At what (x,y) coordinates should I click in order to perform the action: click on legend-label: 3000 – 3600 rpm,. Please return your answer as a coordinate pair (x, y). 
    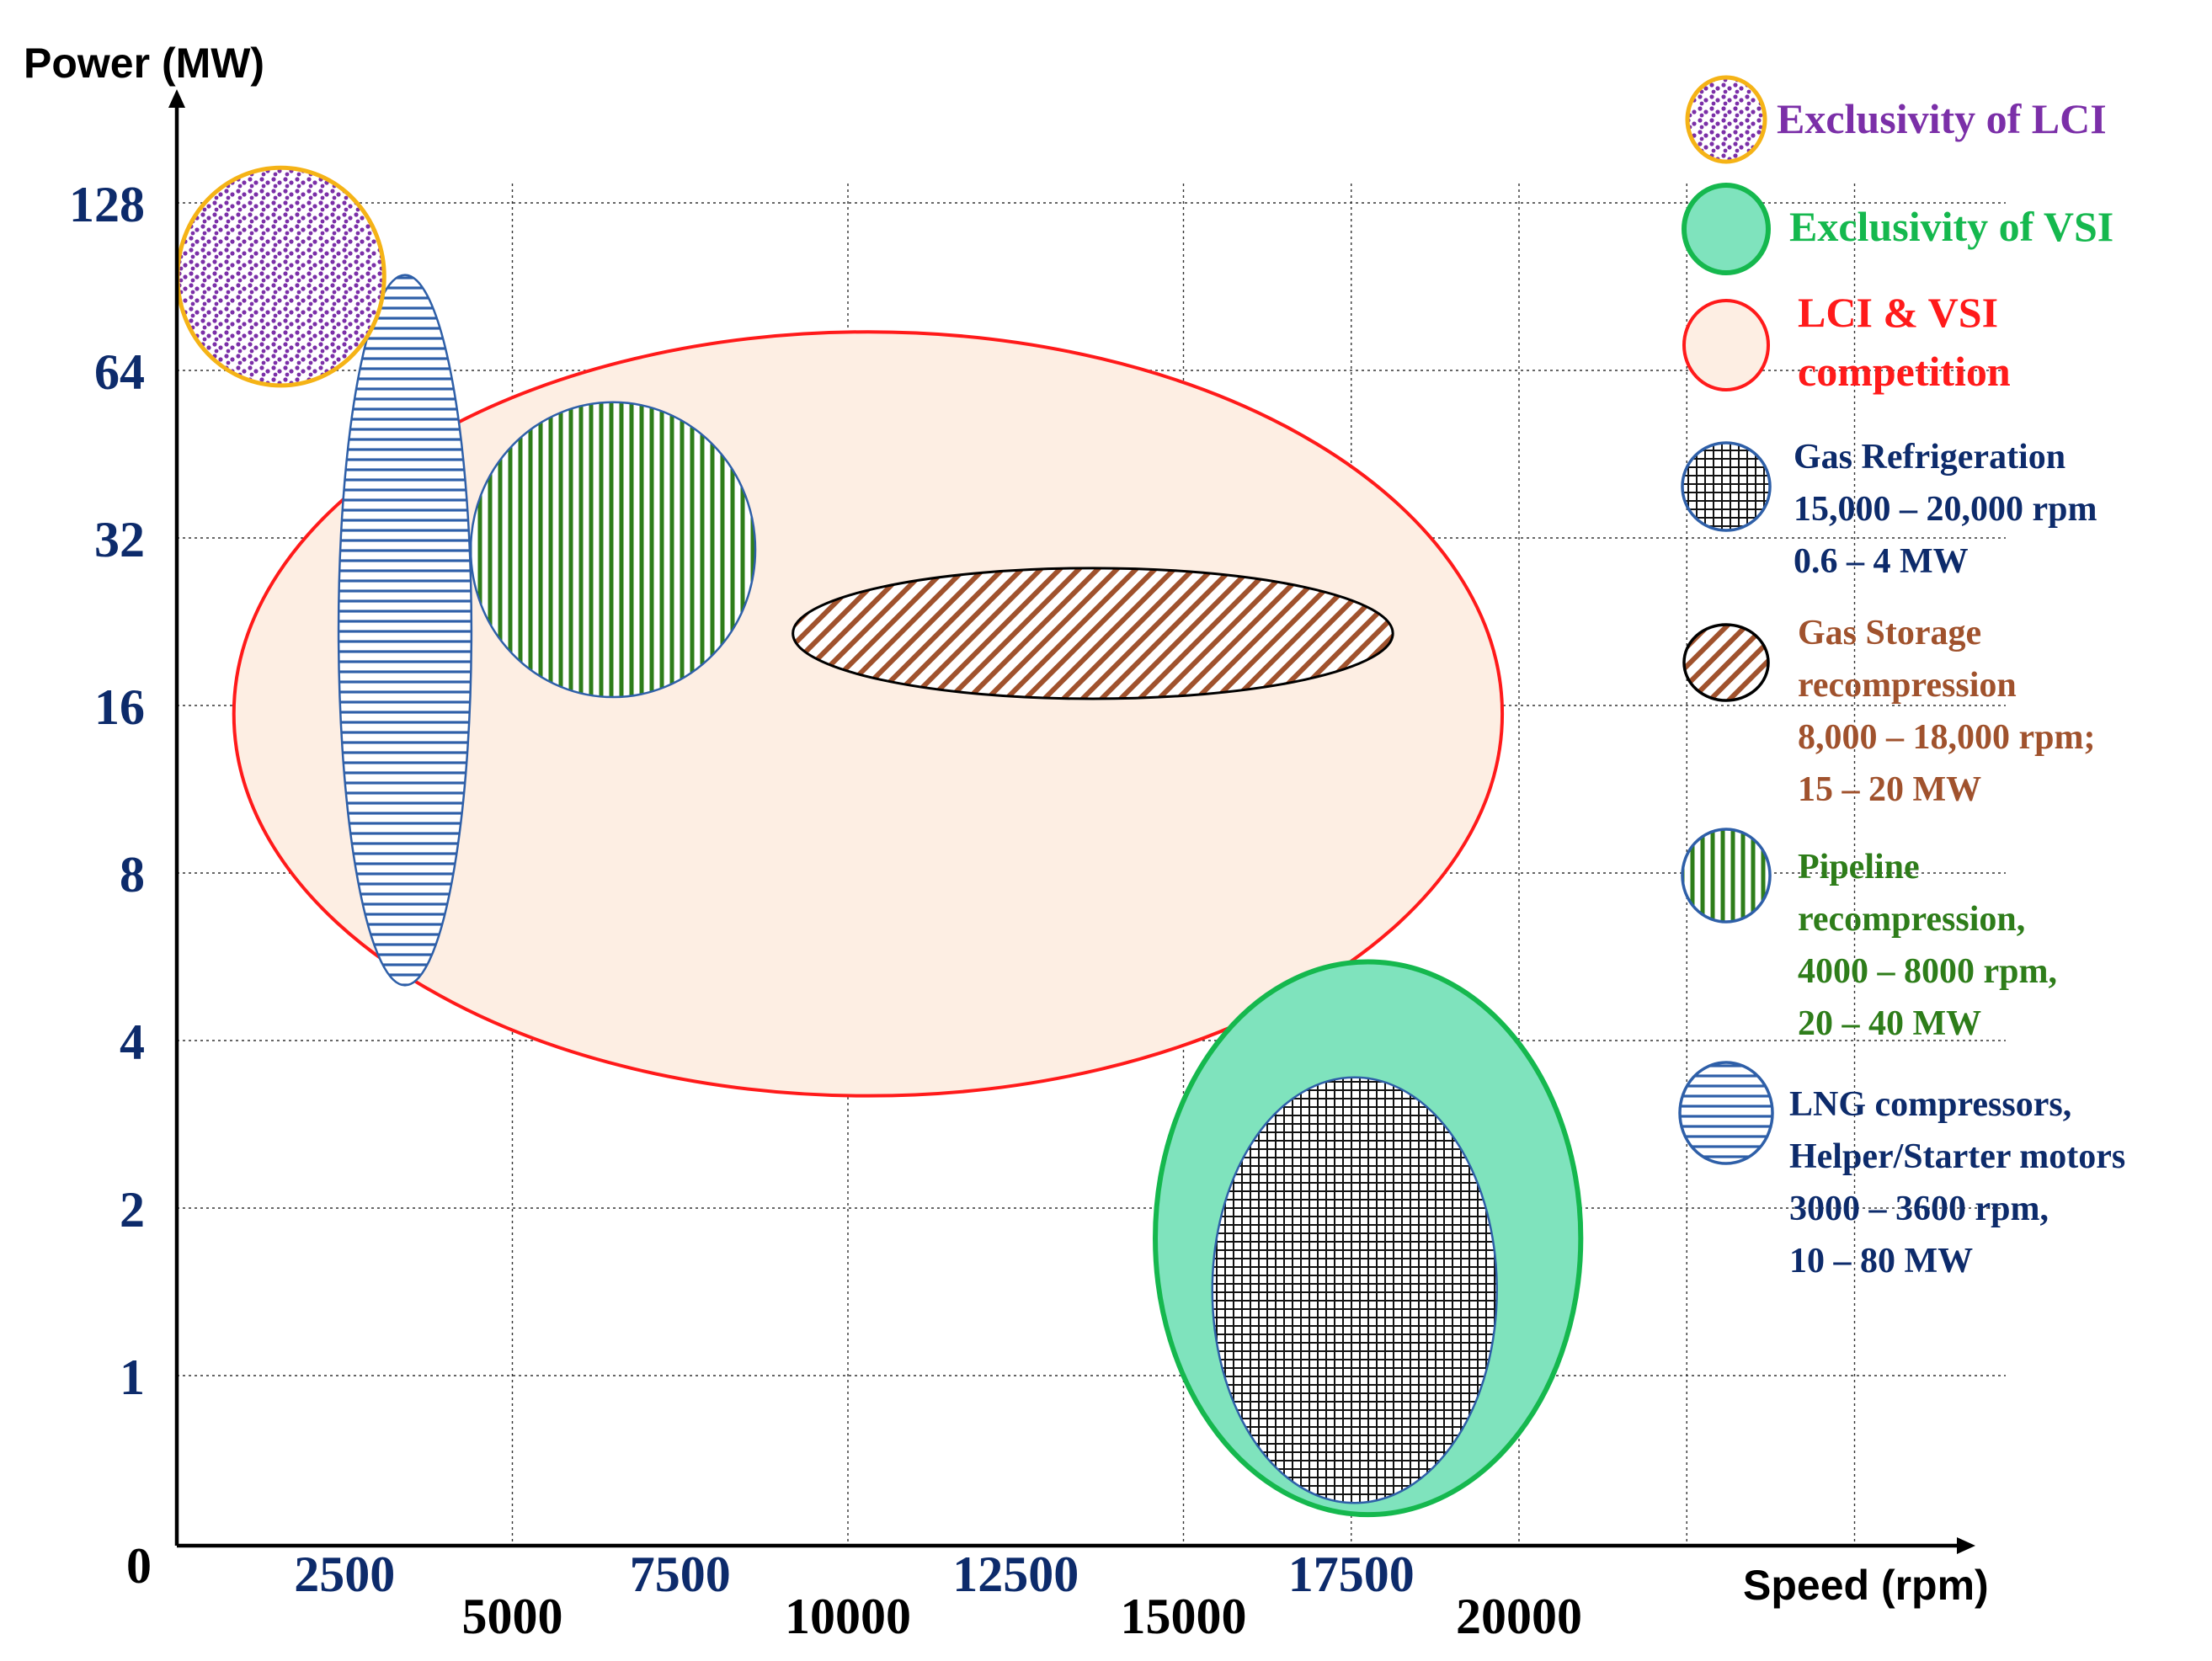
    Looking at the image, I should click on (1919, 1209).